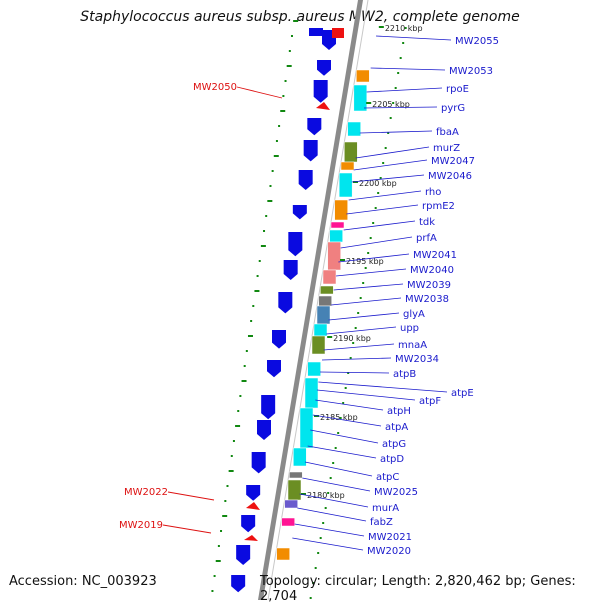 The height and width of the screenshot is (604, 600). What do you see at coordinates (385, 508) in the screenshot?
I see `gene-label-mura: murA` at bounding box center [385, 508].